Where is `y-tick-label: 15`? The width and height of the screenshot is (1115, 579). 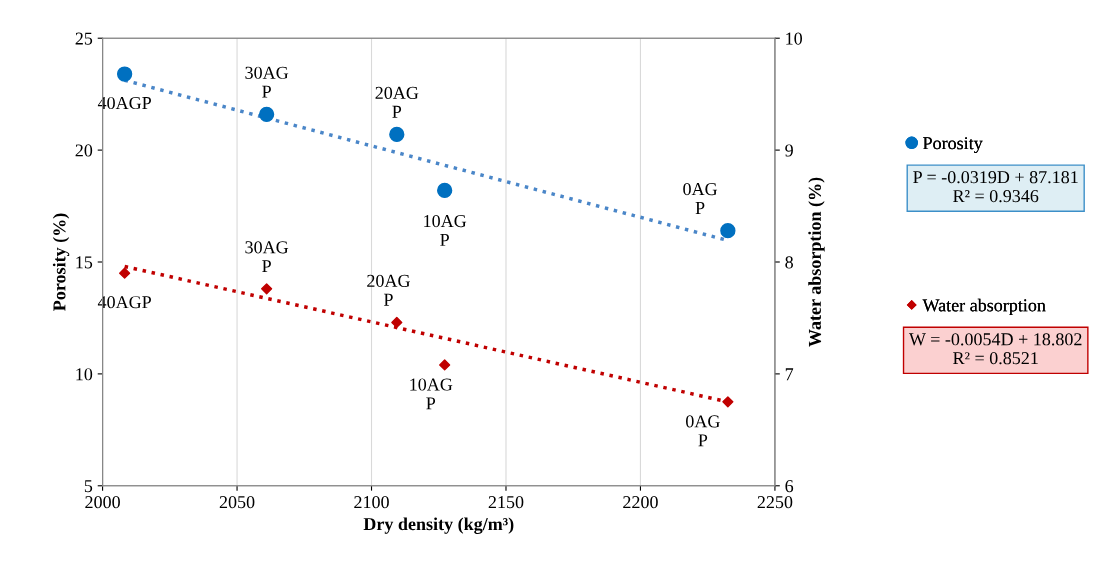 y-tick-label: 15 is located at coordinates (84, 262).